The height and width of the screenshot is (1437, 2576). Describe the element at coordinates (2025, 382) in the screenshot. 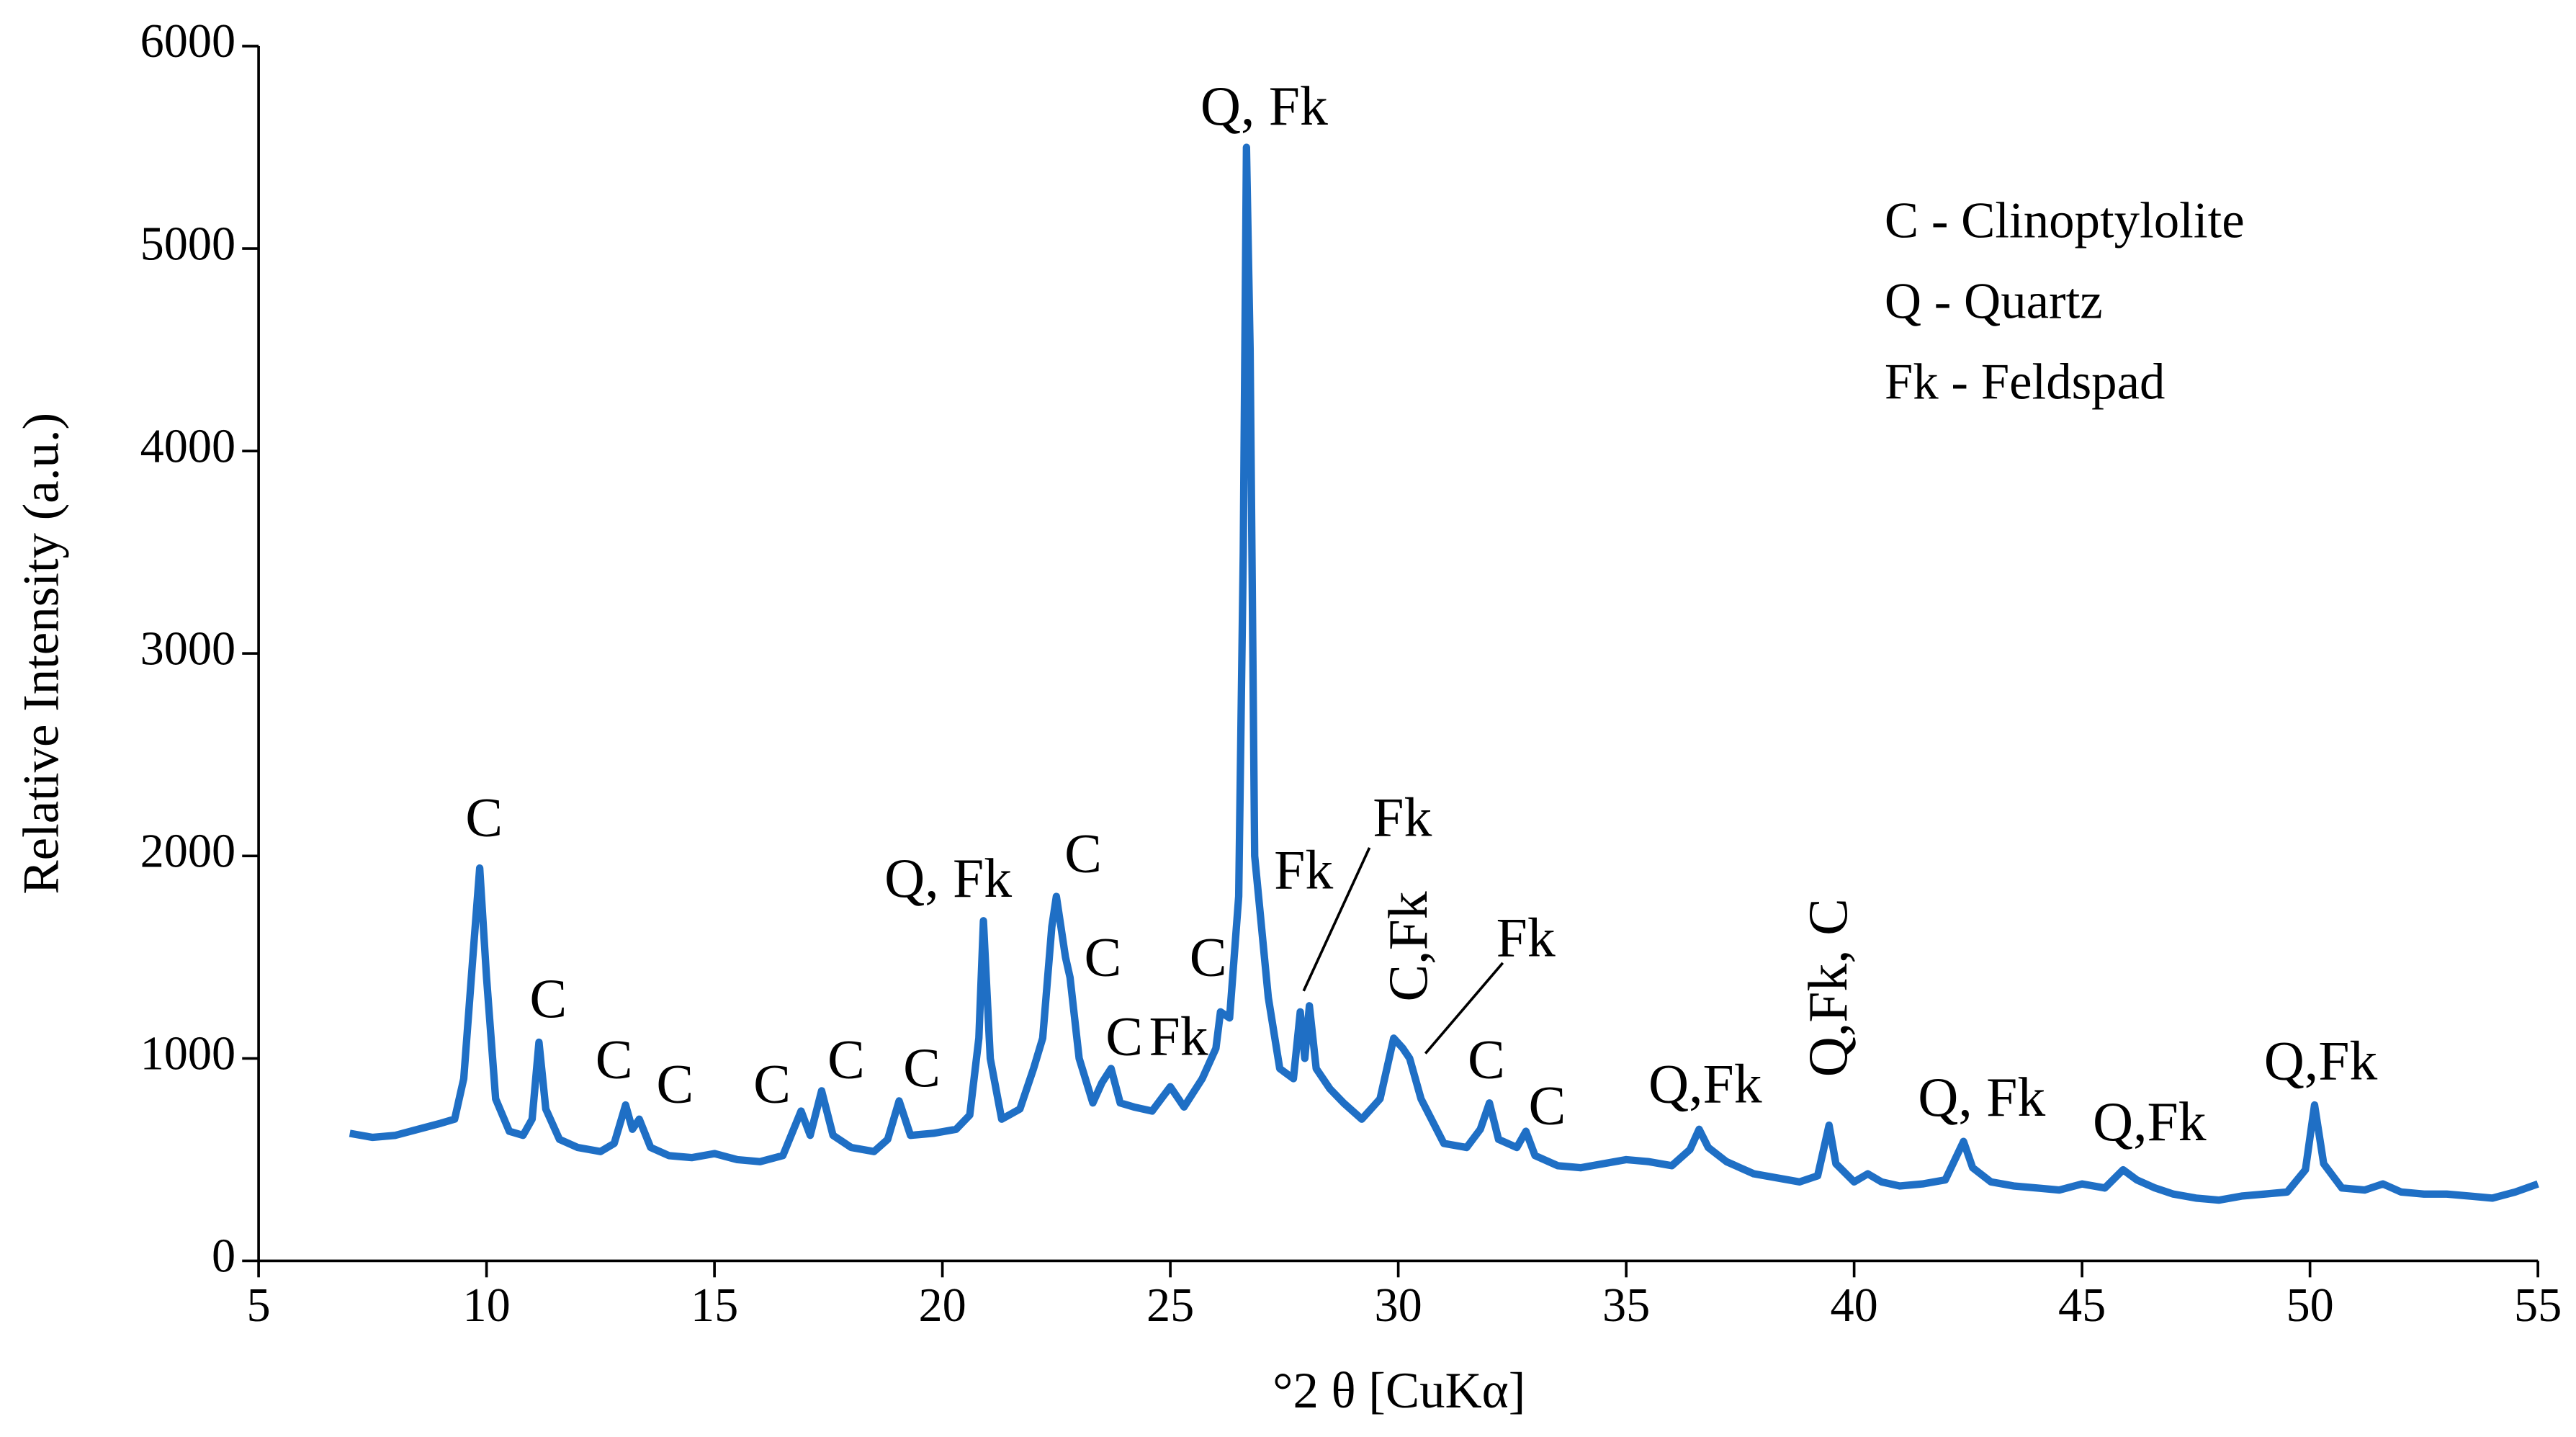

I see `key-entry: Fk - Feldspad` at that location.